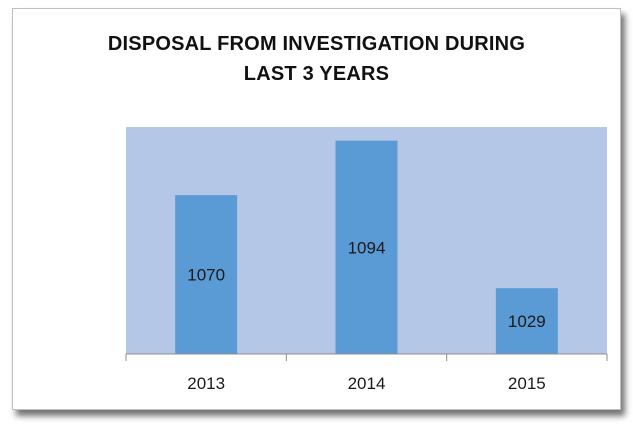 This screenshot has width=633, height=426. What do you see at coordinates (366, 357) in the screenshot?
I see `x-axis` at bounding box center [366, 357].